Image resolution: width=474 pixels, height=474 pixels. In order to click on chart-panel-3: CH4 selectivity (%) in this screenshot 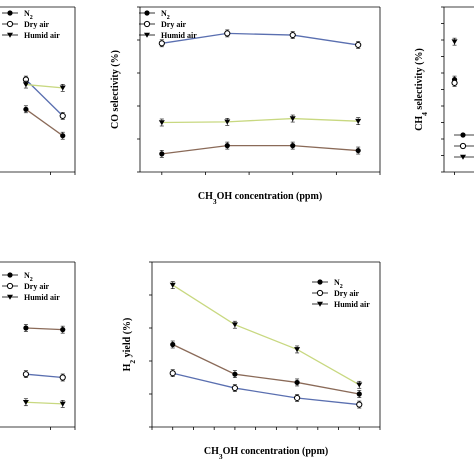, I will do `click(444, 90)`.